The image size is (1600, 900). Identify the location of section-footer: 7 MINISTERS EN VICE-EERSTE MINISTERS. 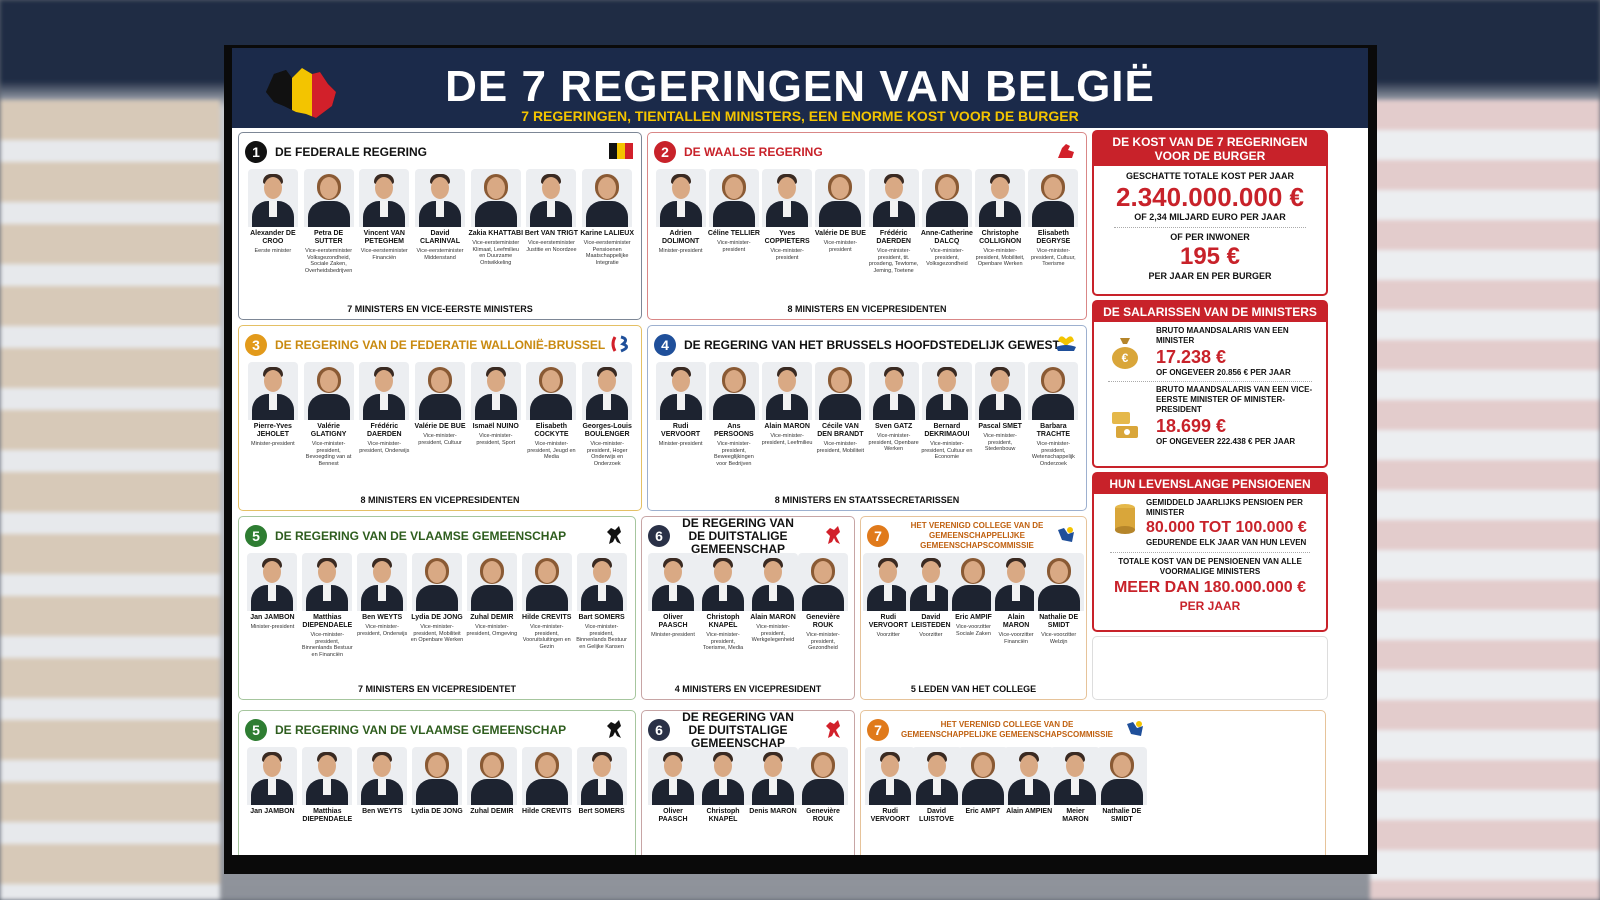
(440, 309).